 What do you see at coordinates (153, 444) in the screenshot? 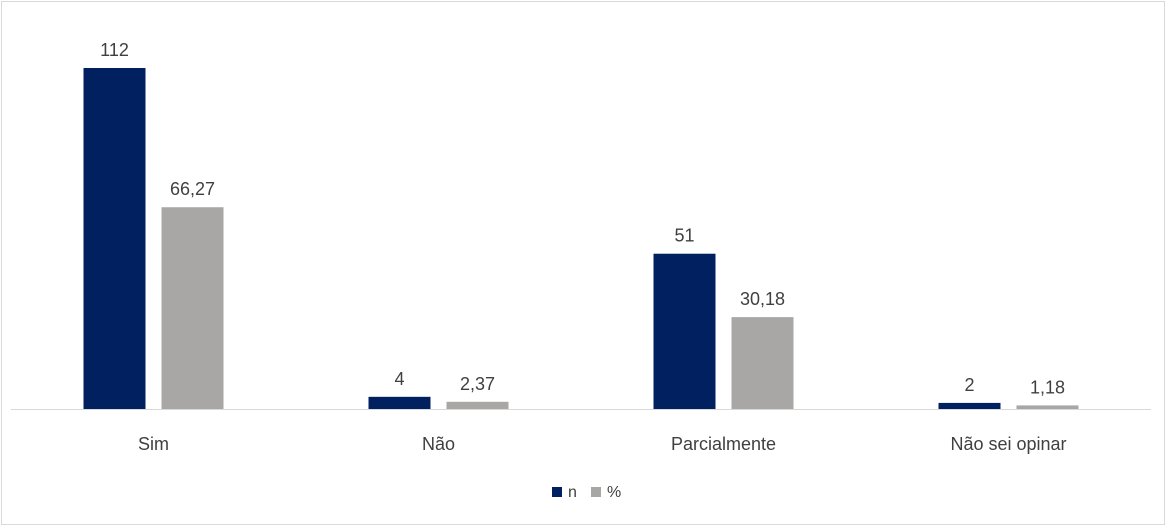
I see `x-tick-label: Sim` at bounding box center [153, 444].